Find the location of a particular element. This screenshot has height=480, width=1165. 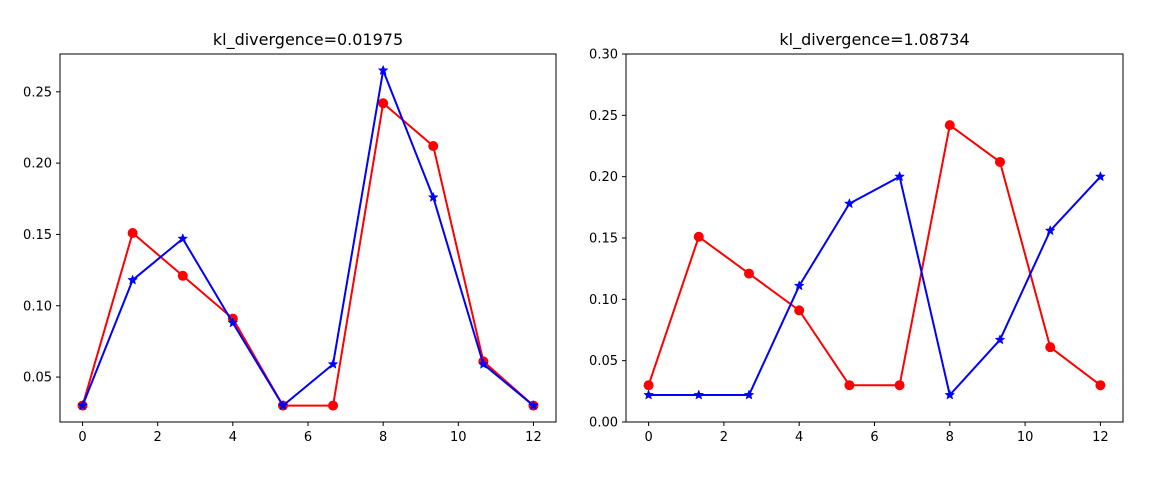

right-x-tick-label: 10 is located at coordinates (1025, 437).